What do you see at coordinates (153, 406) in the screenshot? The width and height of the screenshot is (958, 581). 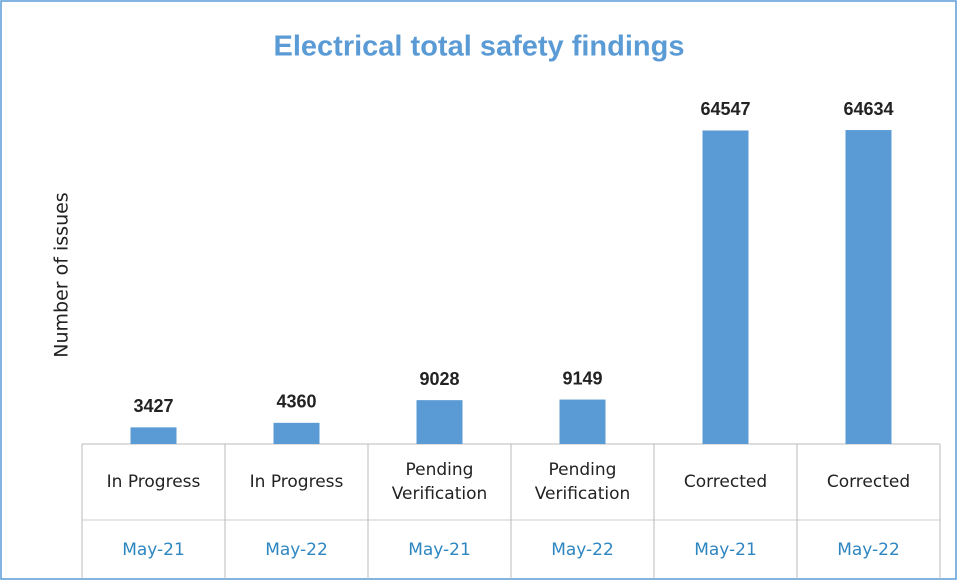 I see `value-label: 3427` at bounding box center [153, 406].